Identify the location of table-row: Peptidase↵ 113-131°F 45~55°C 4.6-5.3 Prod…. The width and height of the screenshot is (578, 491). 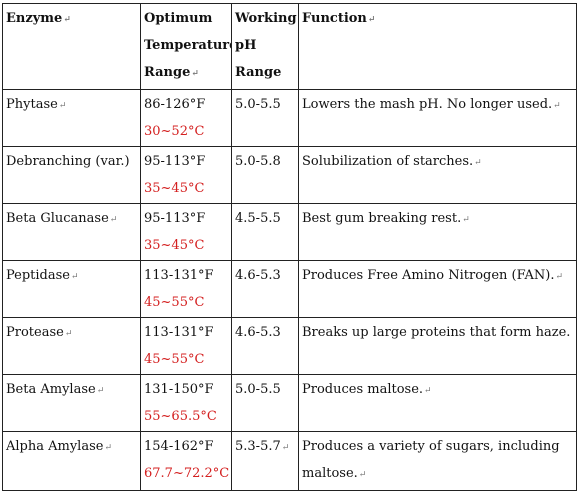
(289, 289).